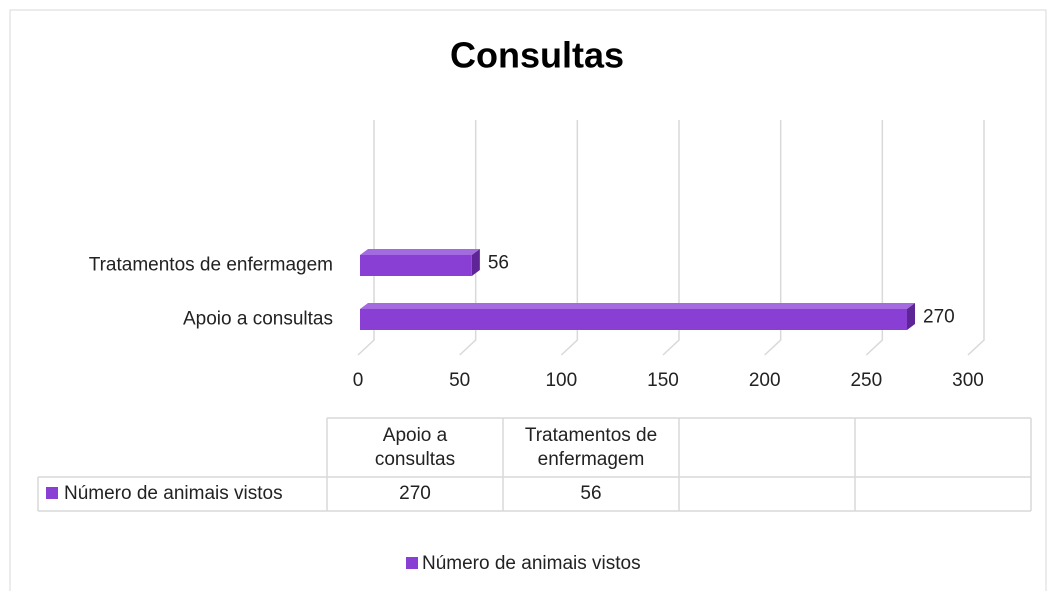  I want to click on table-header: Tratamentos de enfermagem, so click(591, 447).